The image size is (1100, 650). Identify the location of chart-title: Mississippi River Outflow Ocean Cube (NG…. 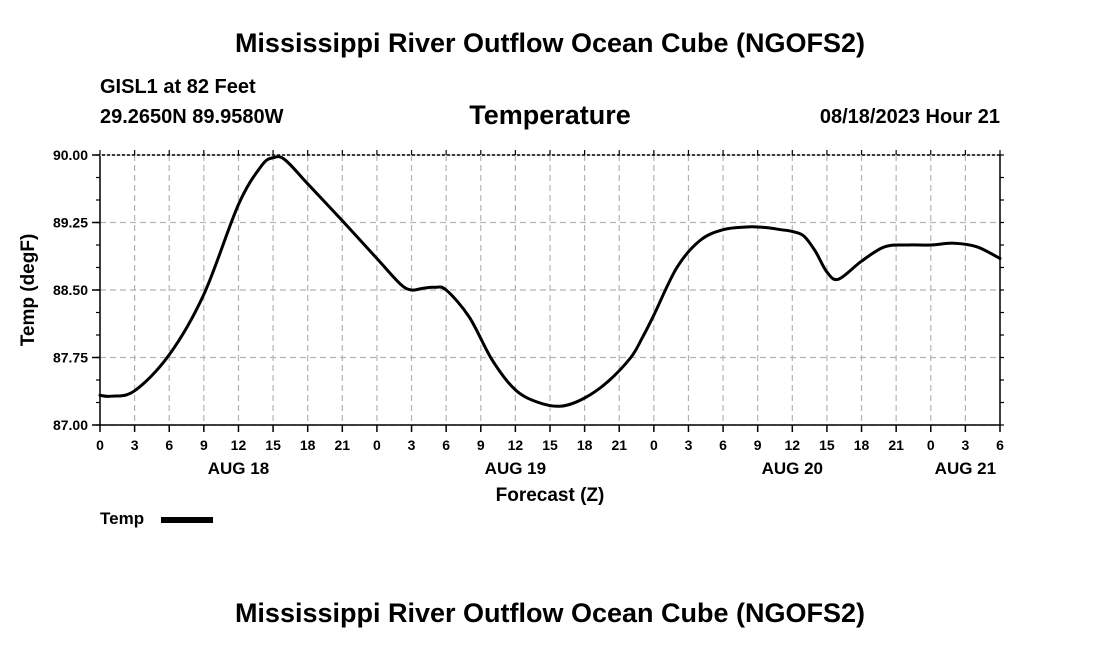
(550, 43).